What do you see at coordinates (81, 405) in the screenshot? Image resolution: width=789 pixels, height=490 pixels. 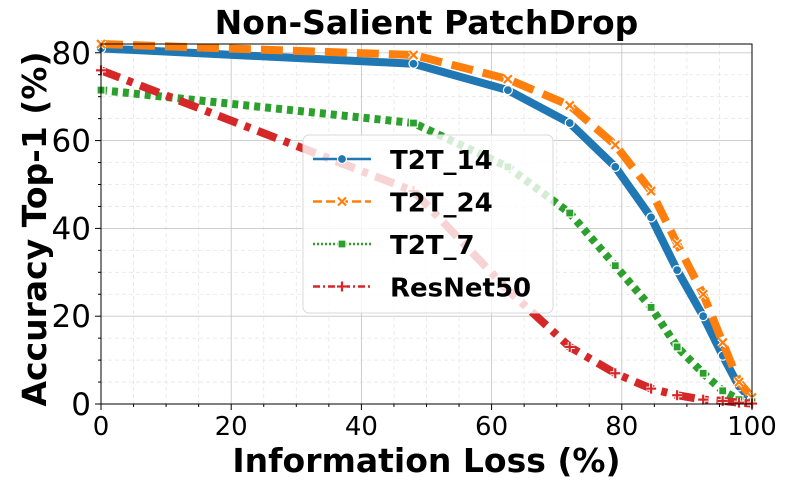 I see `y-tick-label: 0` at bounding box center [81, 405].